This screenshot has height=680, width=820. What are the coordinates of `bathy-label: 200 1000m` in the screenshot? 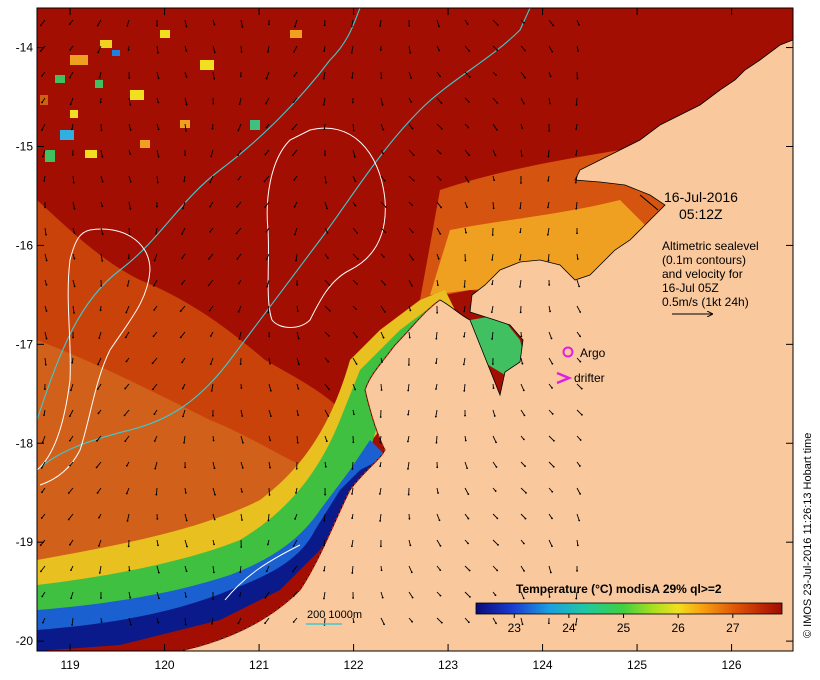 It's located at (334, 615).